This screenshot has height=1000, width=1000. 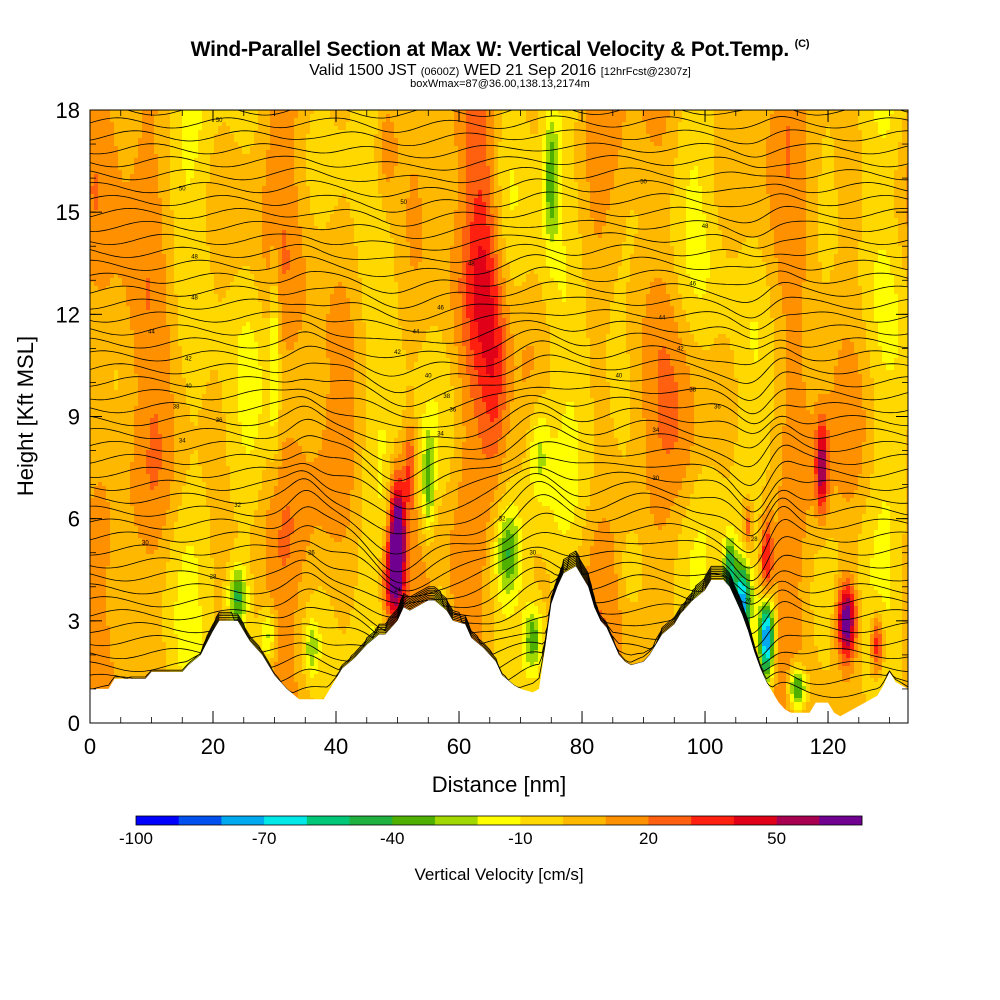 What do you see at coordinates (136, 838) in the screenshot?
I see `colorbar-tick-label: -100` at bounding box center [136, 838].